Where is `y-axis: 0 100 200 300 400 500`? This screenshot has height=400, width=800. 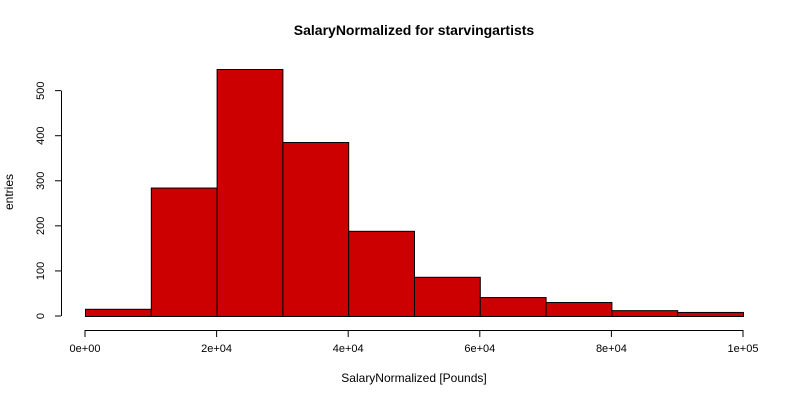 y-axis: 0 100 200 300 400 500 is located at coordinates (48, 200).